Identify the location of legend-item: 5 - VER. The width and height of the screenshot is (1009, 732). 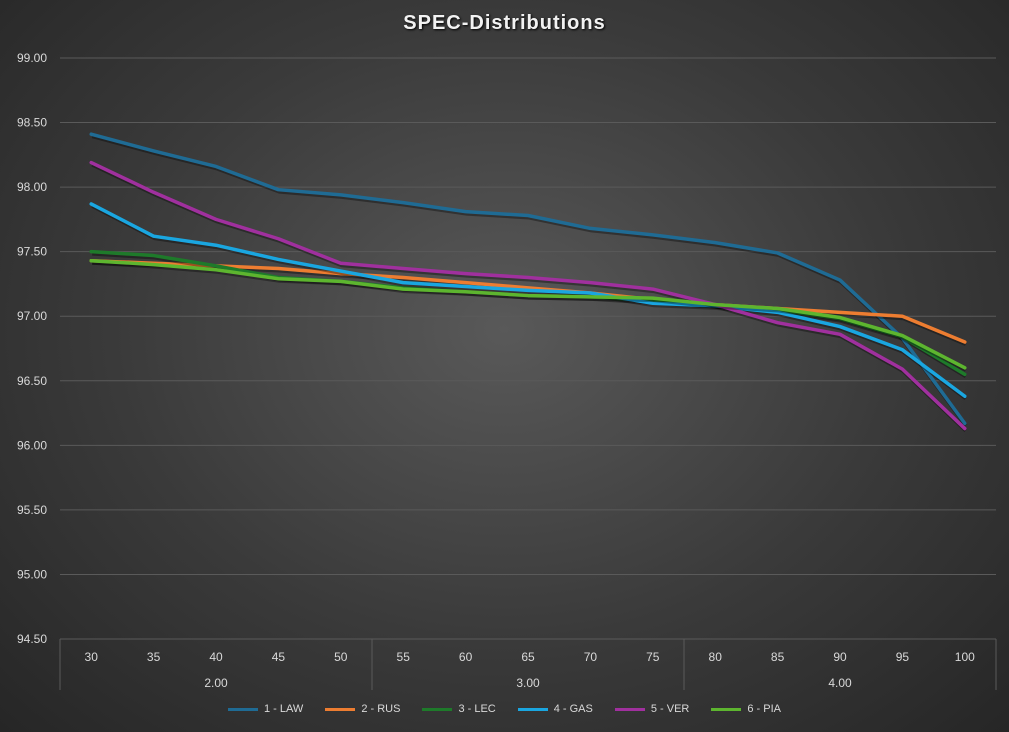
(652, 709).